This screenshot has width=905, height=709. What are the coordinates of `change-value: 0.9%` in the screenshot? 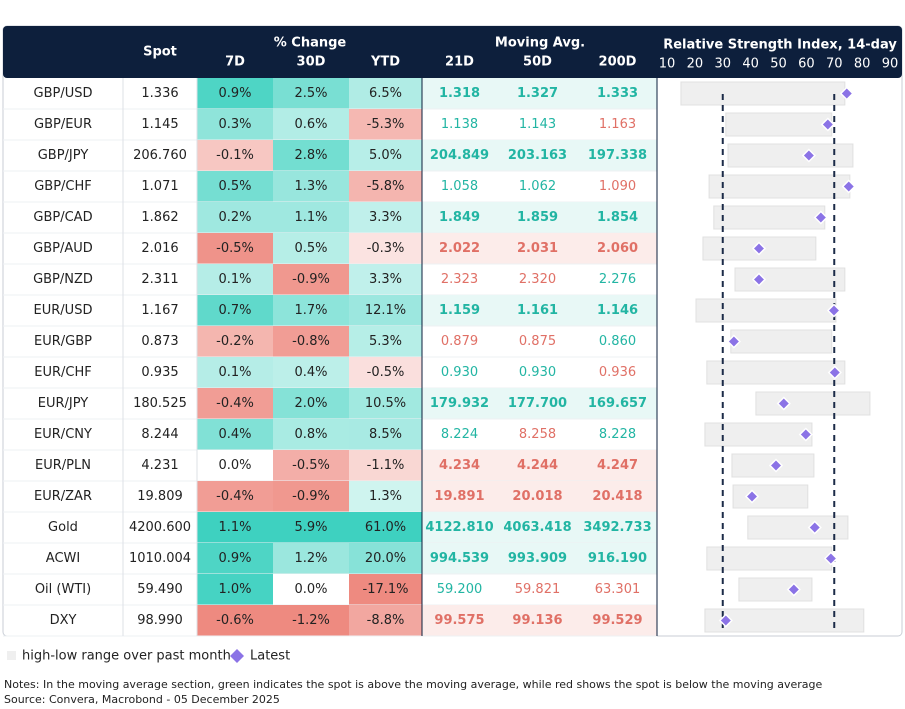 It's located at (234, 93).